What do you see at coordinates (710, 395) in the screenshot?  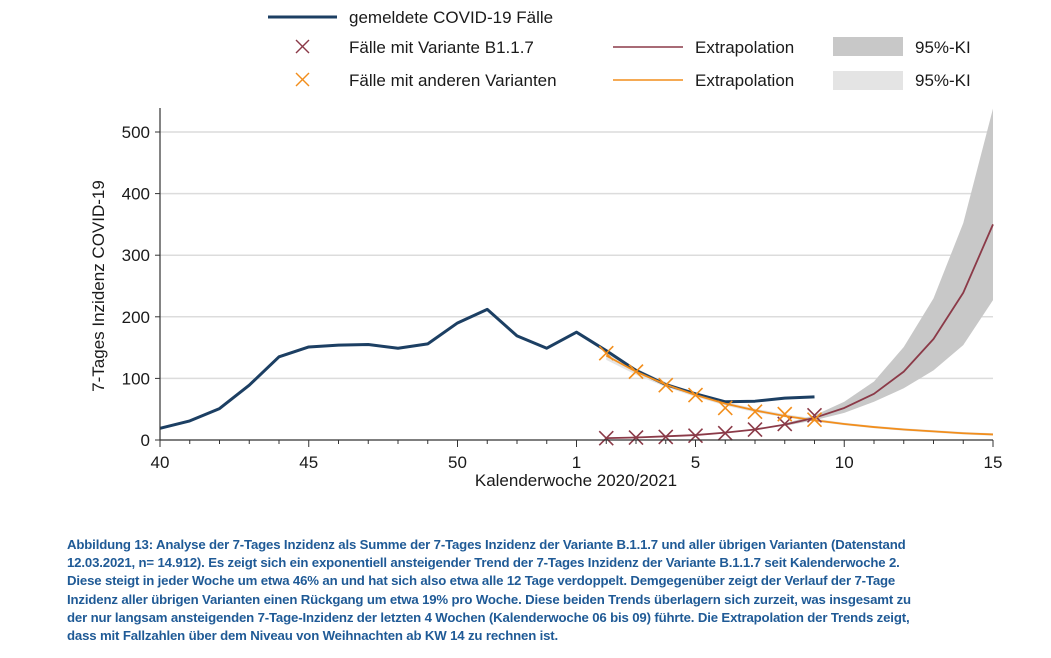 I see `series-markers` at bounding box center [710, 395].